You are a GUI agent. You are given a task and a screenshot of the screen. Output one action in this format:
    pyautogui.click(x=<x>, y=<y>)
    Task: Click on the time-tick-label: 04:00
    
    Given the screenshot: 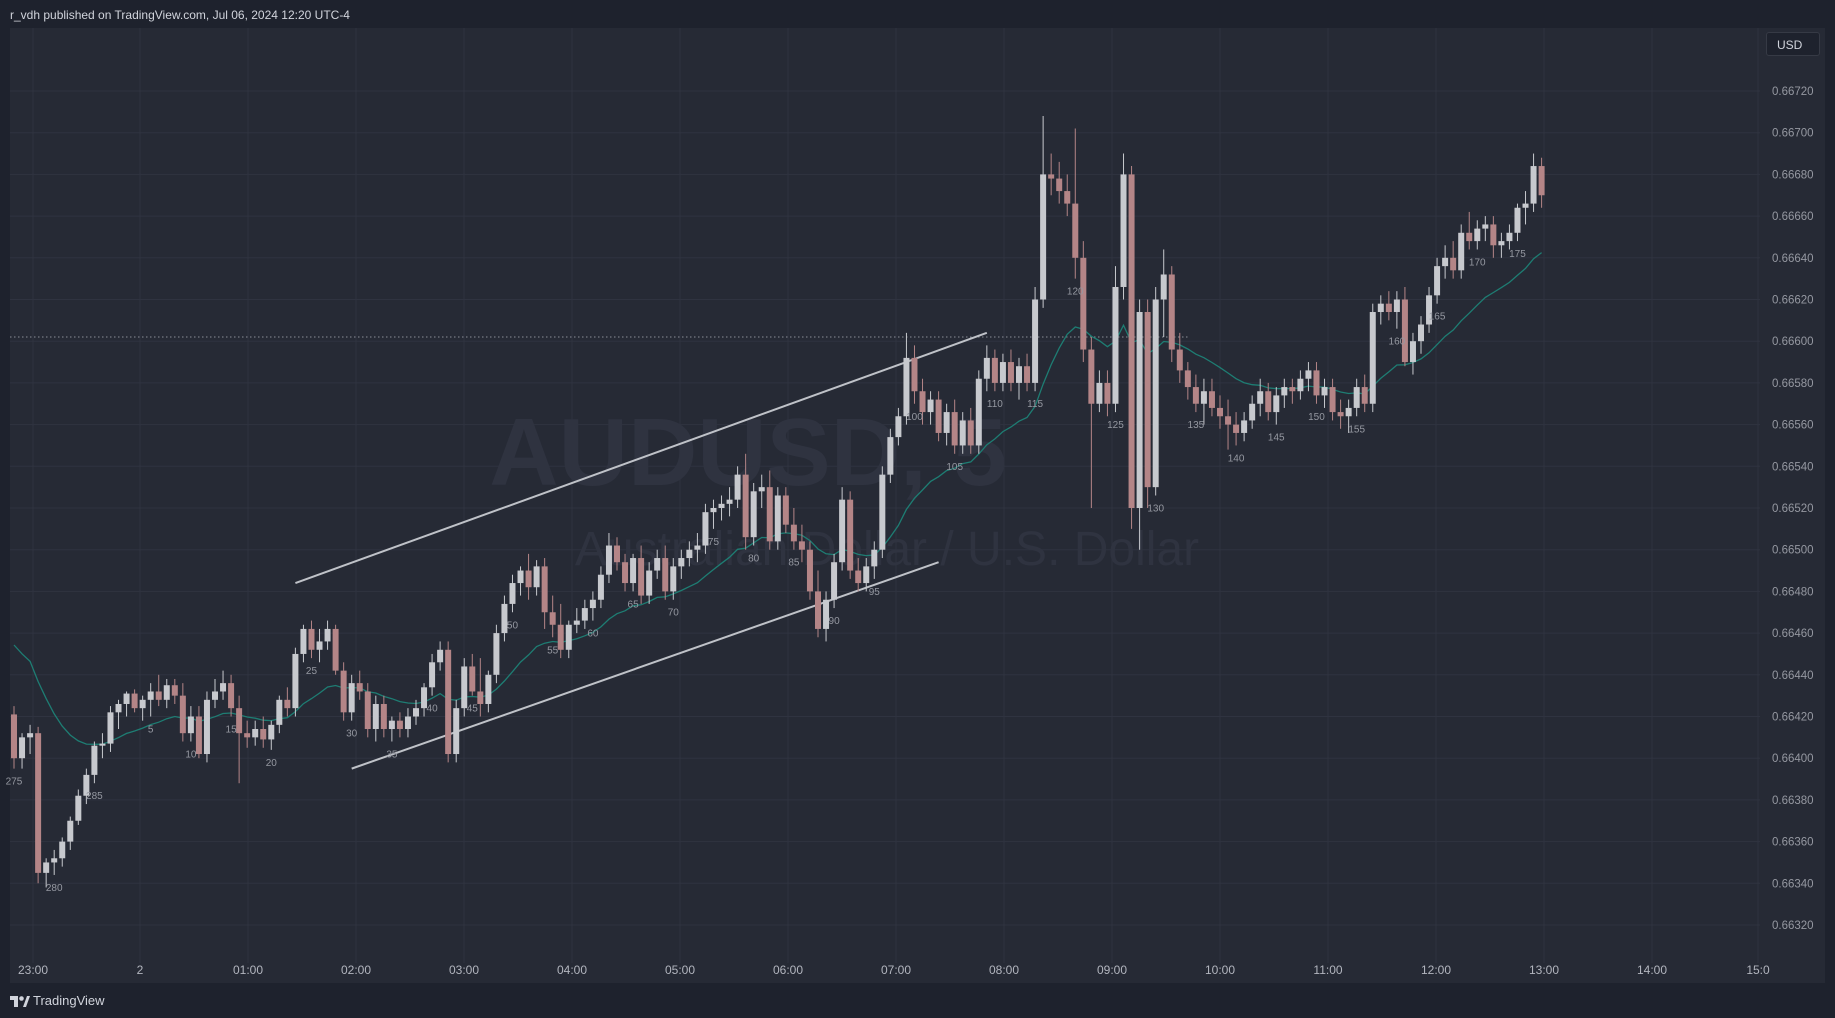 What is the action you would take?
    pyautogui.click(x=572, y=970)
    